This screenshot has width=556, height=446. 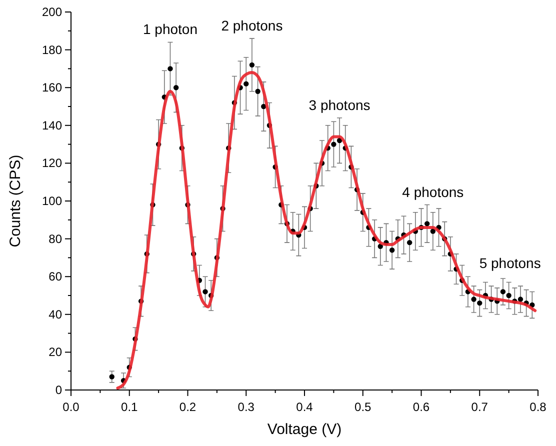 What do you see at coordinates (339, 104) in the screenshot?
I see `annotation: 3 photons` at bounding box center [339, 104].